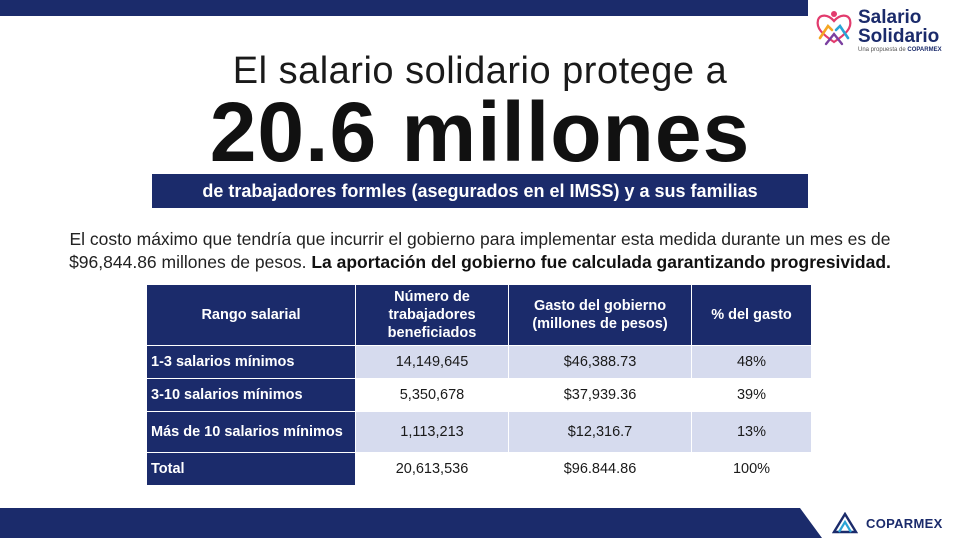 The width and height of the screenshot is (960, 538). What do you see at coordinates (480, 132) in the screenshot?
I see `headline-number: 20.6 millones` at bounding box center [480, 132].